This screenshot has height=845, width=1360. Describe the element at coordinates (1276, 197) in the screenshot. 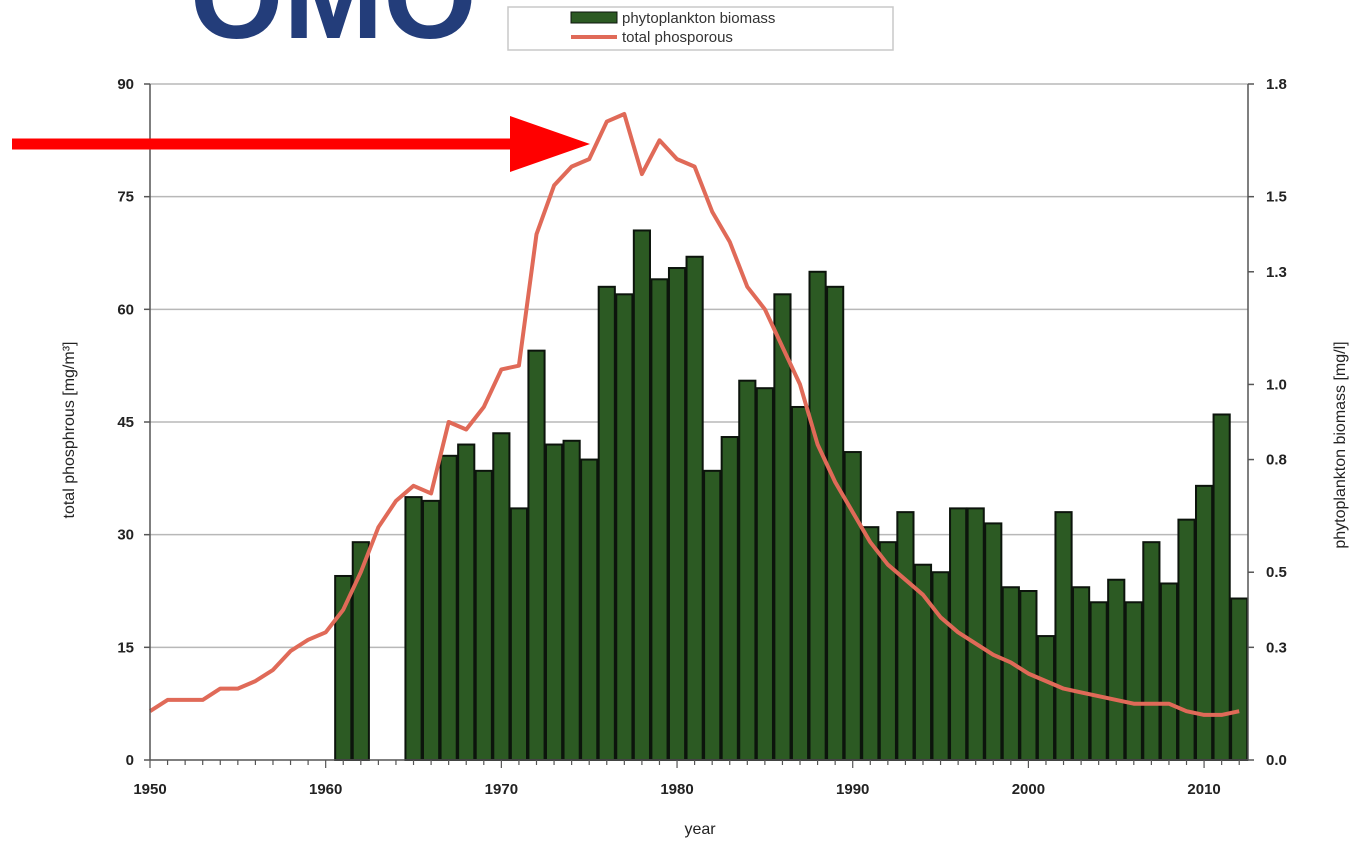

I see `right-tick-label: 1.5` at that location.